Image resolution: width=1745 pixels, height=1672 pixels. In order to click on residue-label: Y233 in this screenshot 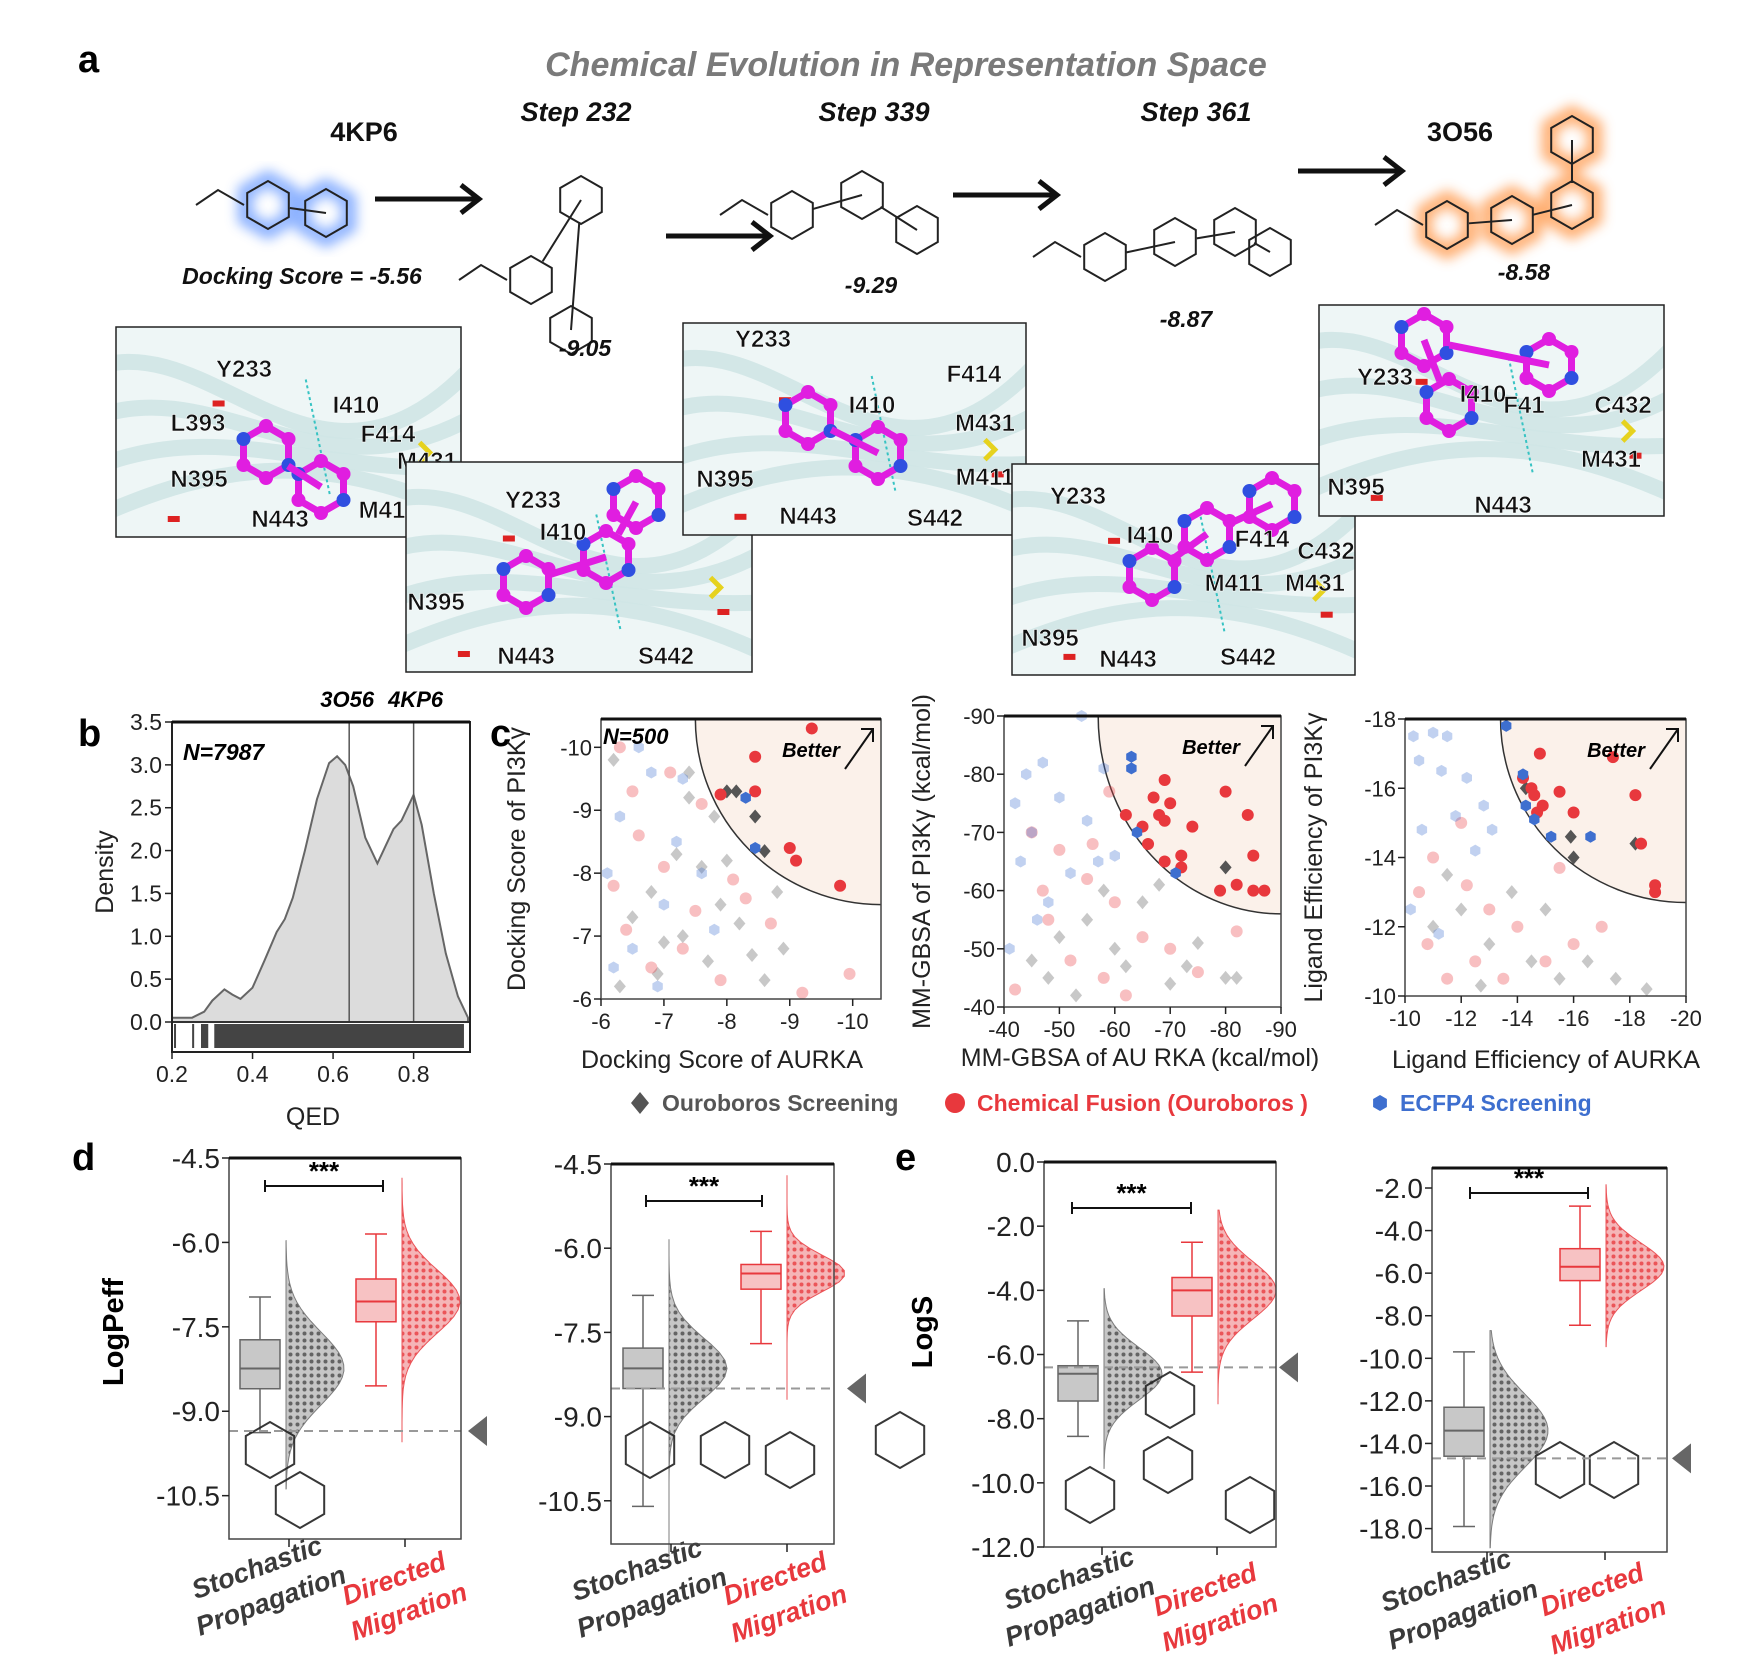, I will do `click(1385, 377)`.